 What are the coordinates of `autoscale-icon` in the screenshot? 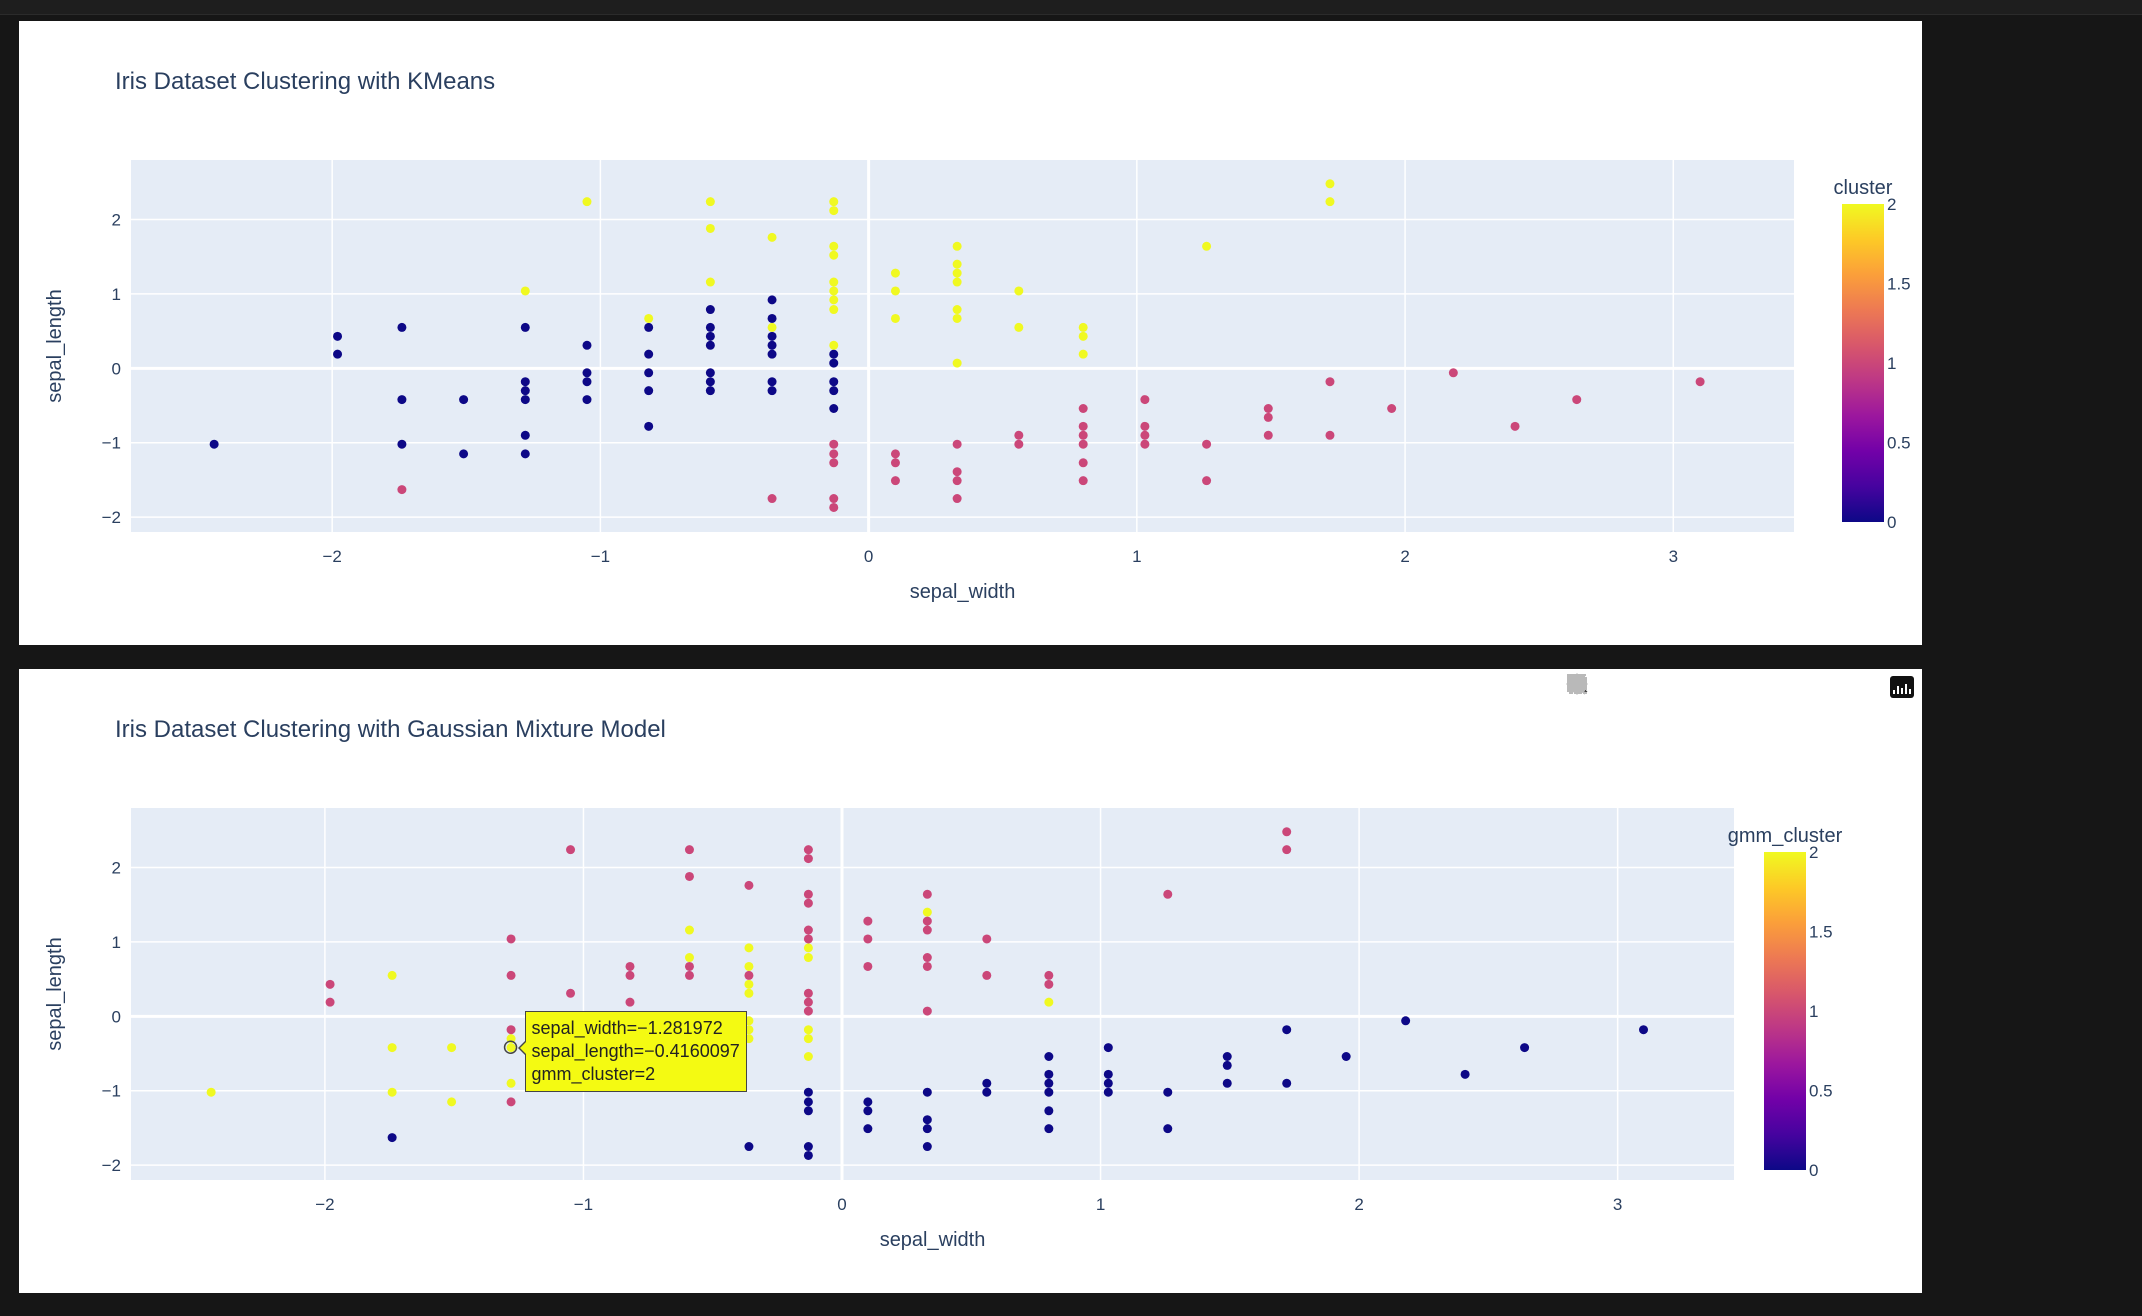 It's located at (1707, 687).